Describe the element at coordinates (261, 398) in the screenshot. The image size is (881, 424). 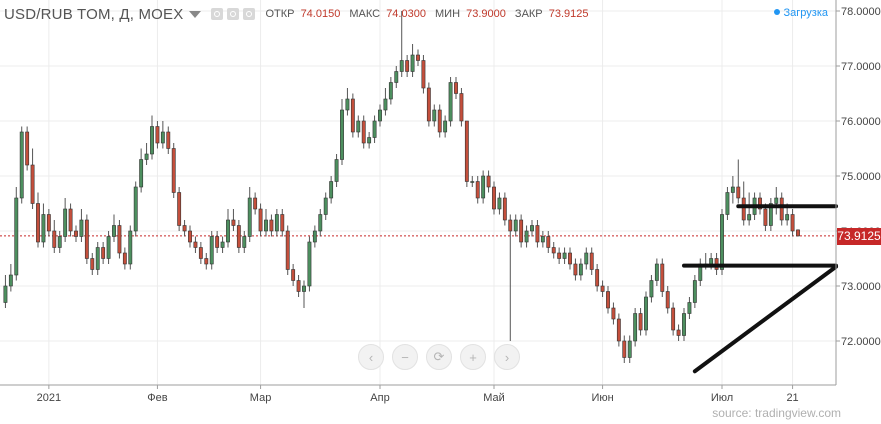
I see `x-tick-label: Мар` at that location.